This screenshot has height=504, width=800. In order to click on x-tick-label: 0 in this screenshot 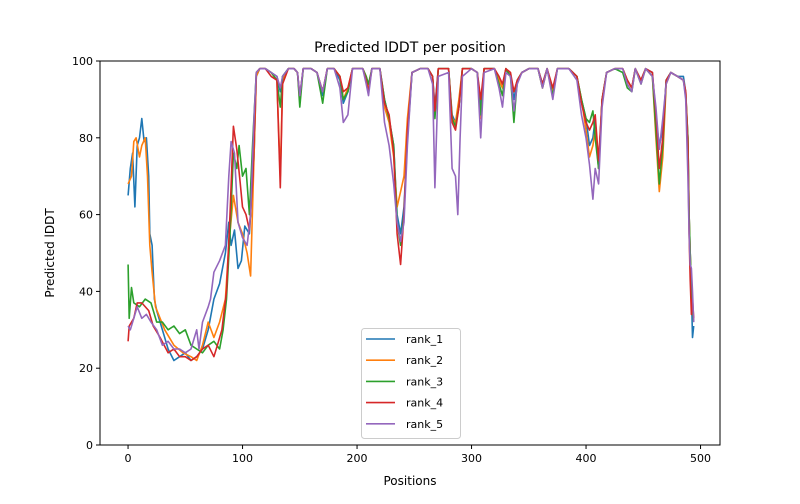, I will do `click(128, 458)`.